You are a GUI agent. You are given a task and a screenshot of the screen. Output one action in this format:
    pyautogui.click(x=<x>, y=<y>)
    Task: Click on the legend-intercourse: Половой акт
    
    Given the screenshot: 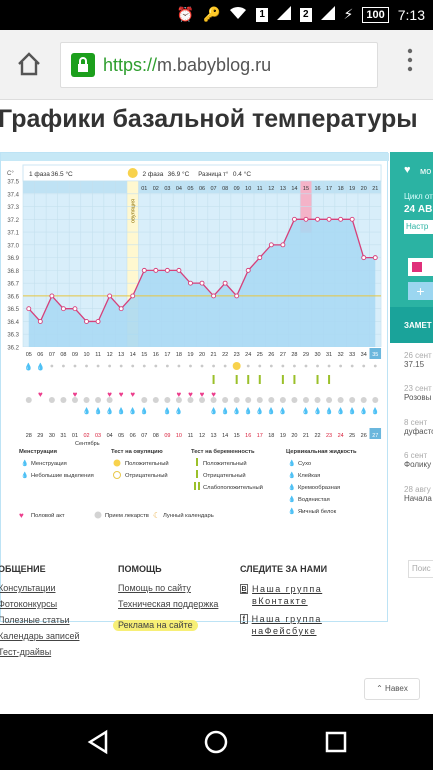 What is the action you would take?
    pyautogui.click(x=48, y=515)
    